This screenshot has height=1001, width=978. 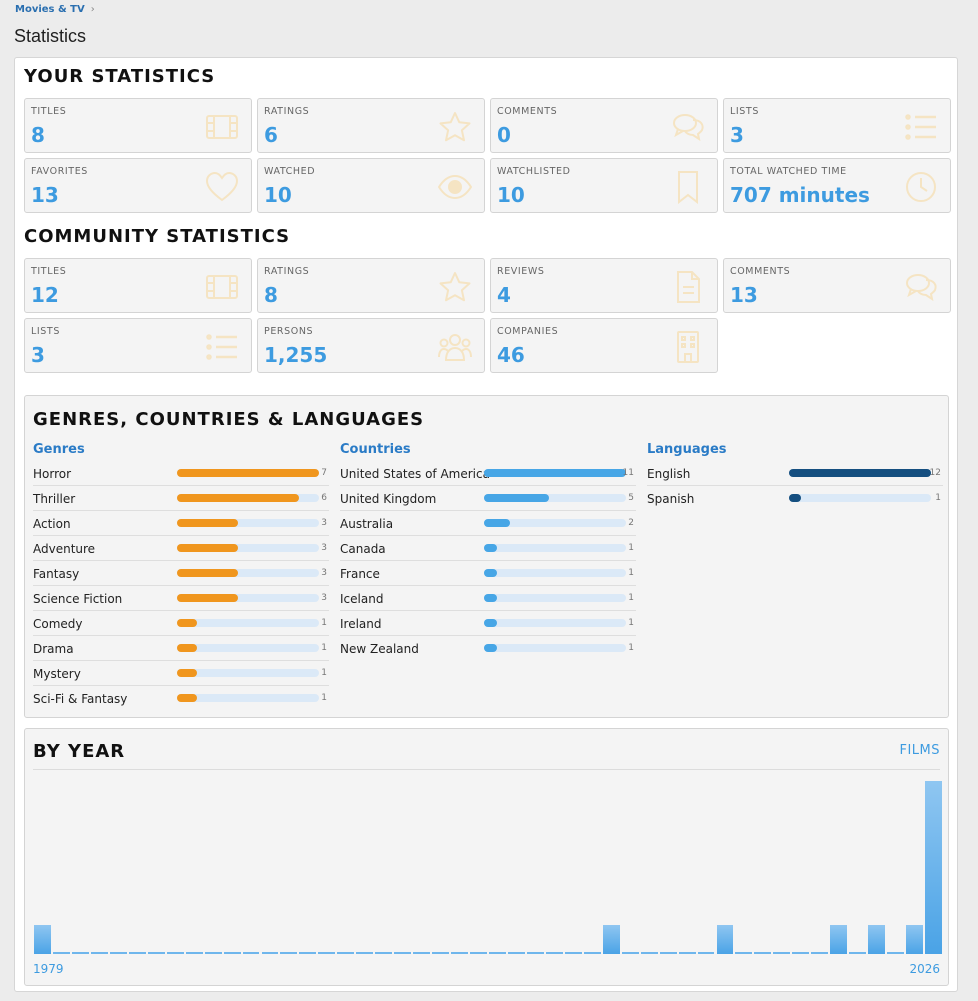 What do you see at coordinates (611, 939) in the screenshot?
I see `year-bar-2009` at bounding box center [611, 939].